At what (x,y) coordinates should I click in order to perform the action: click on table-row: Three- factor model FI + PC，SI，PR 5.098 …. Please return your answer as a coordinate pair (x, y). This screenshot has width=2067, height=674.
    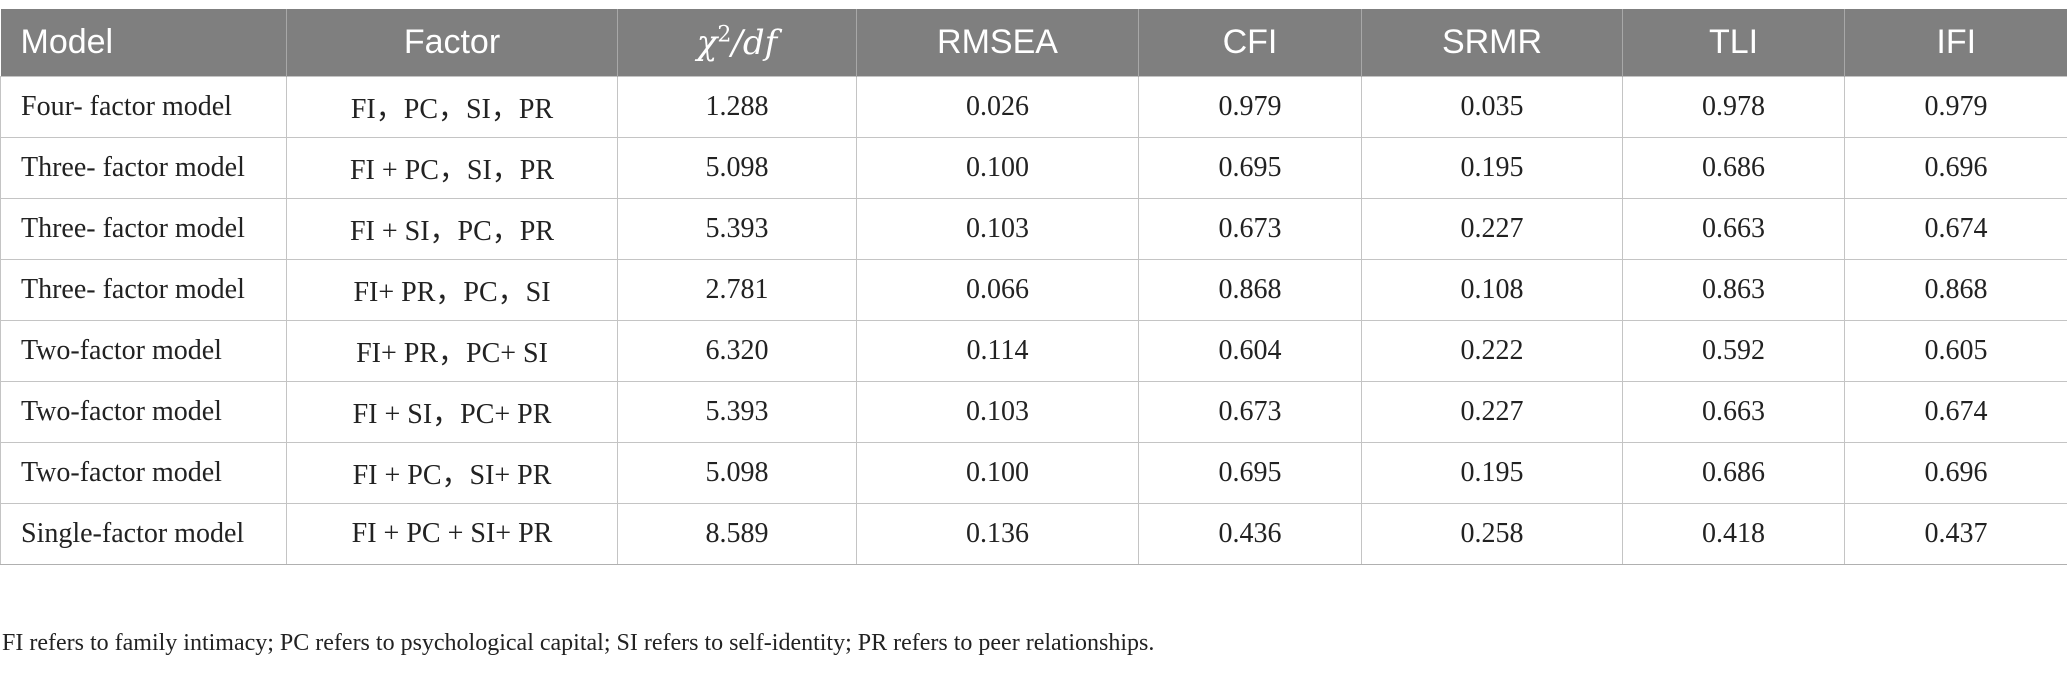
    Looking at the image, I should click on (1033, 168).